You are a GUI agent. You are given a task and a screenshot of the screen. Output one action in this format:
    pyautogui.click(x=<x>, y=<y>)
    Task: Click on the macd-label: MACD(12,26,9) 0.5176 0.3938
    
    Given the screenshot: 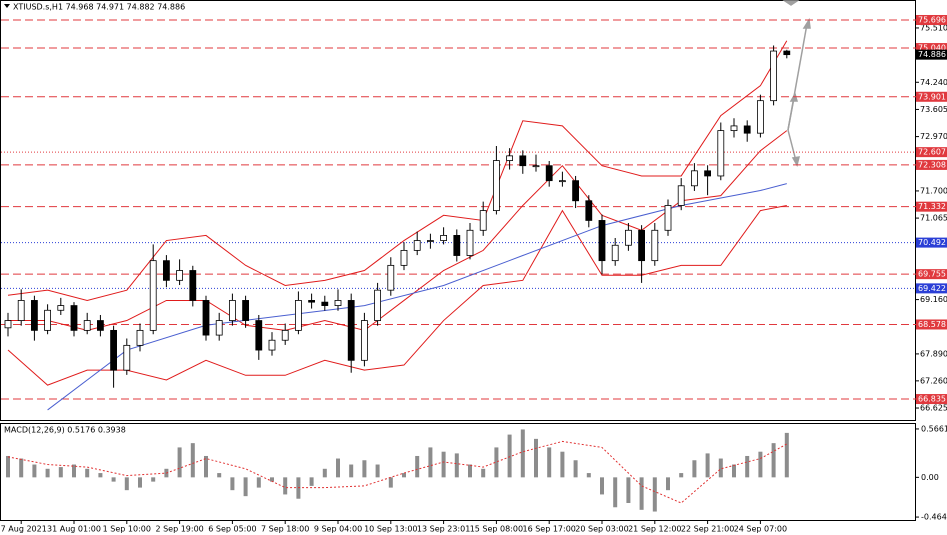 What is the action you would take?
    pyautogui.click(x=65, y=430)
    